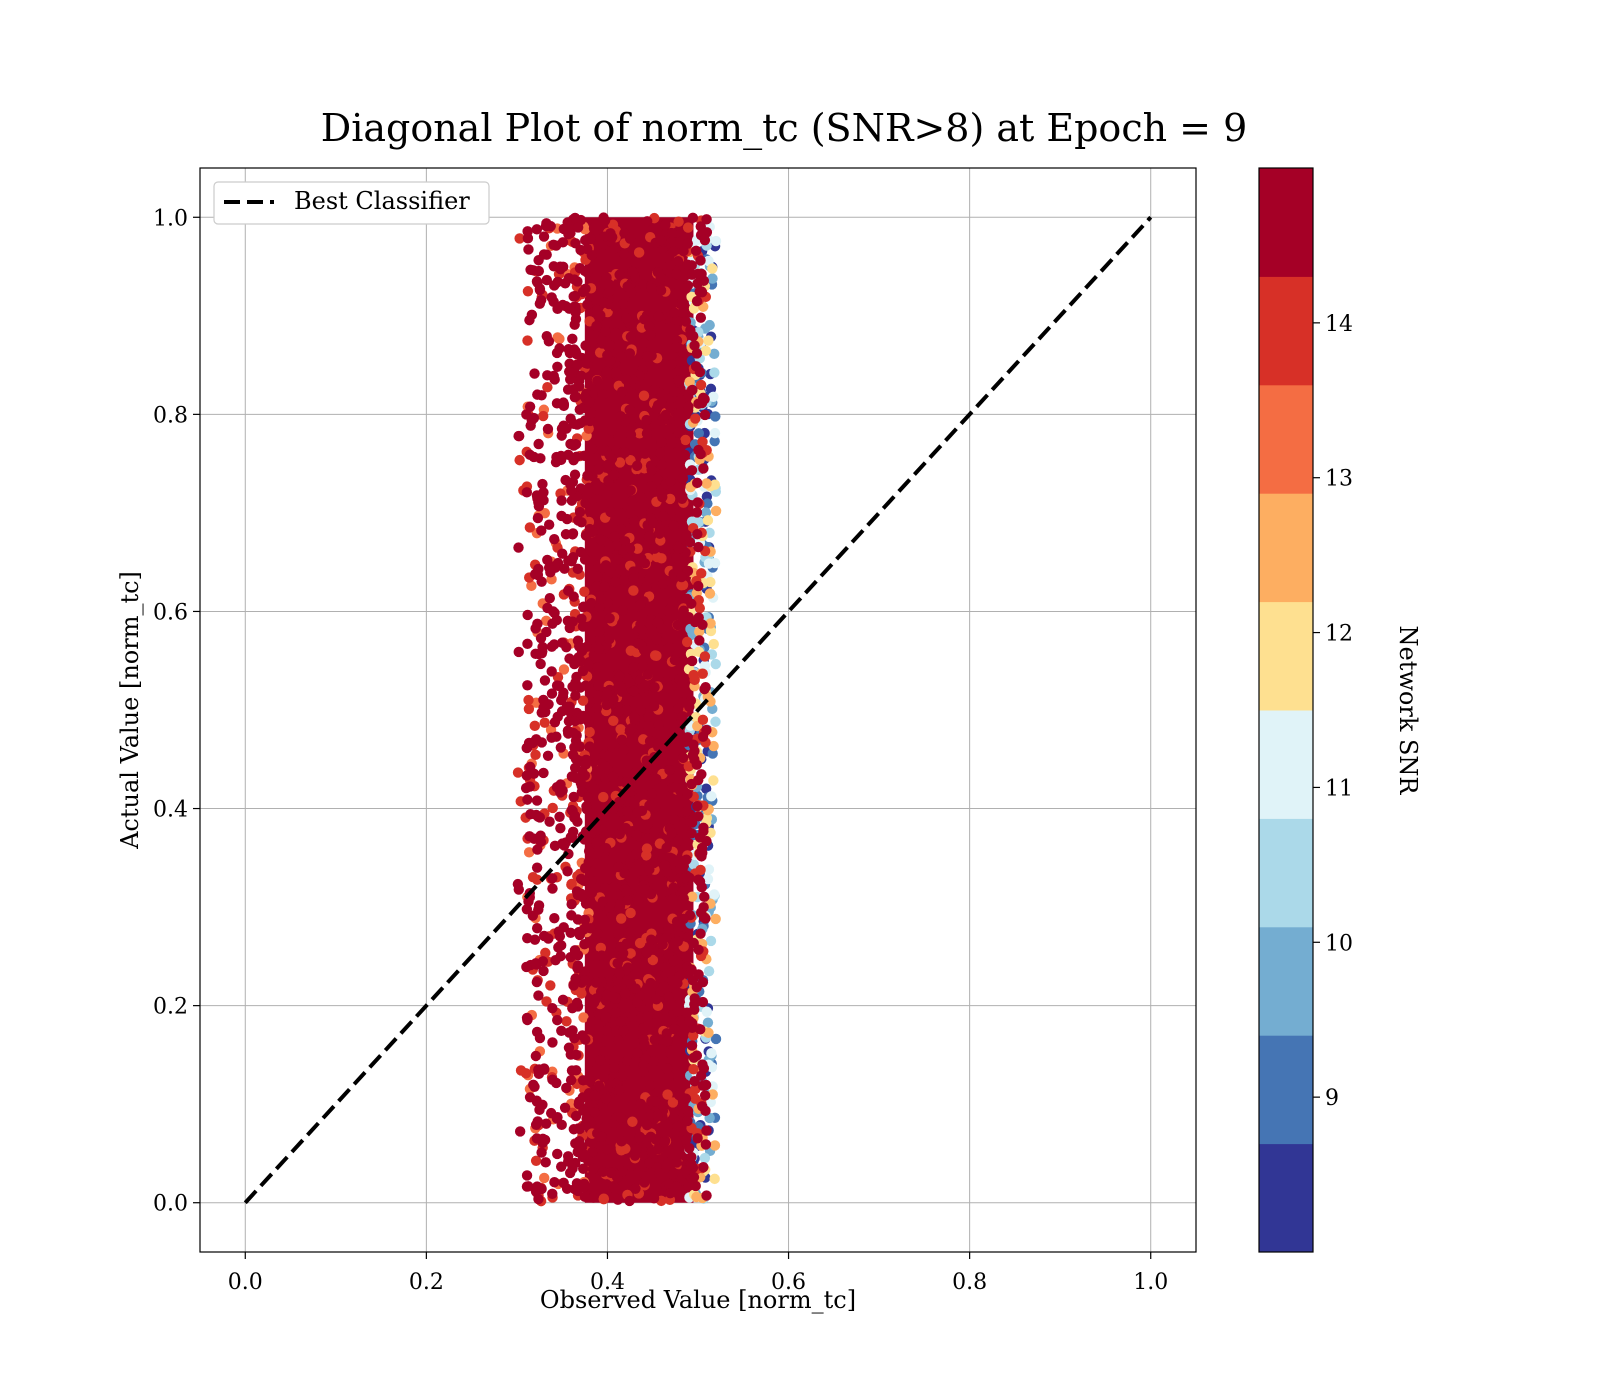  What do you see at coordinates (607, 1282) in the screenshot?
I see `x-tick-label: 0.4` at bounding box center [607, 1282].